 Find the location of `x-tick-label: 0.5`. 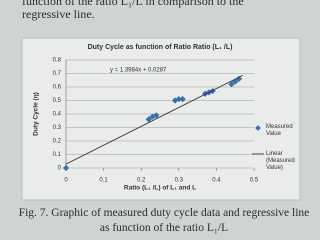

x-tick-label: 0.5 is located at coordinates (254, 181).